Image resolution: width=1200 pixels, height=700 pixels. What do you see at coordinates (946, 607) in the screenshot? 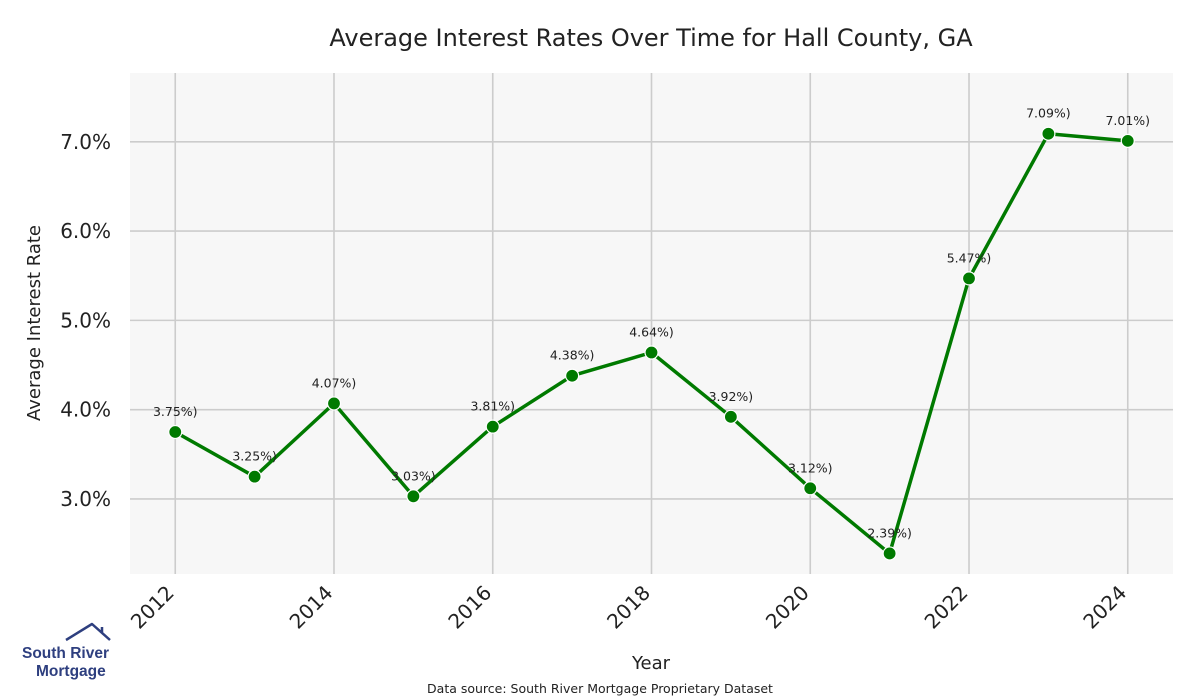
I see `x-tick-label: 2022` at bounding box center [946, 607].